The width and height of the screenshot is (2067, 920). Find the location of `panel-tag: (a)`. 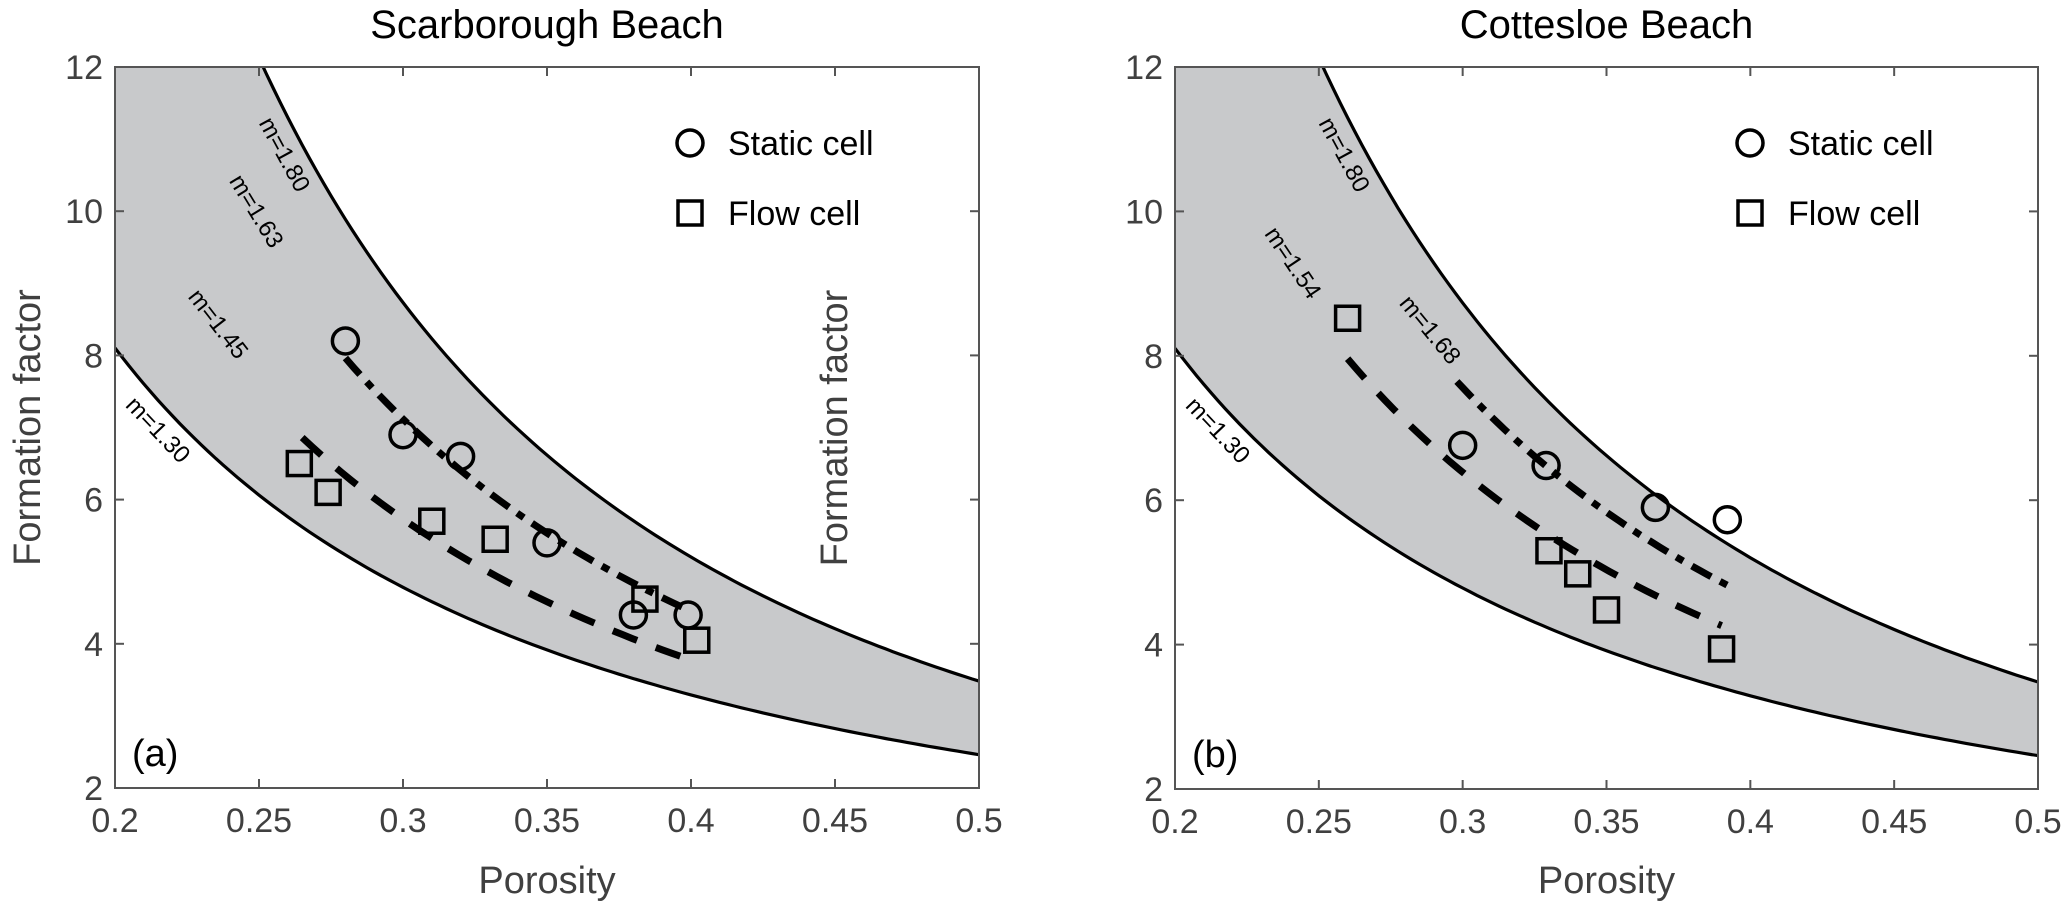

panel-tag: (a) is located at coordinates (155, 754).